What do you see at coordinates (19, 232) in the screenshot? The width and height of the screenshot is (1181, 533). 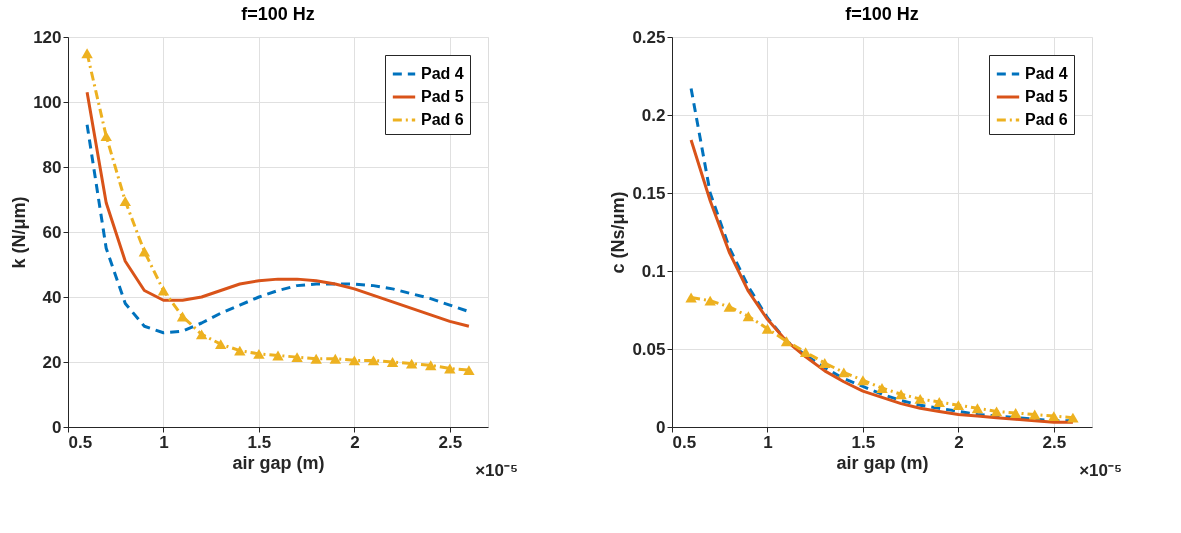 I see `y-axis-title: k (N/μm)` at bounding box center [19, 232].